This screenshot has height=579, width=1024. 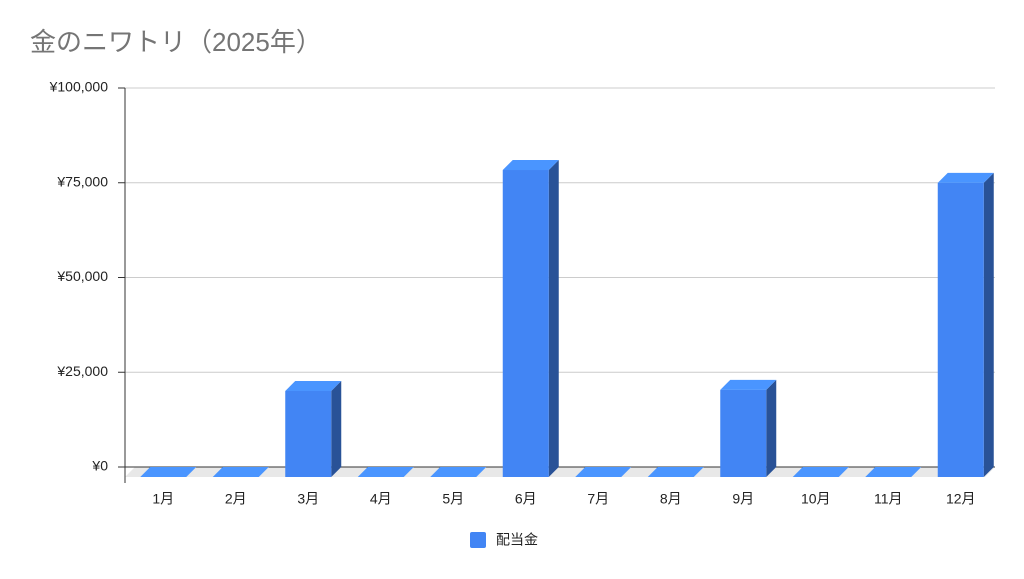 I want to click on y-tick-label: ¥0, so click(x=99, y=466).